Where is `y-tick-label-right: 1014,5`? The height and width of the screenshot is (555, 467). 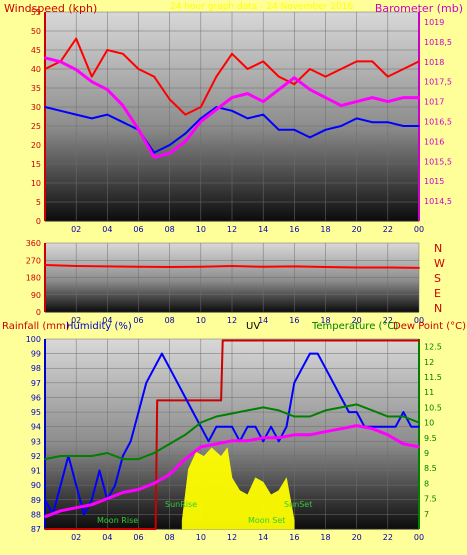
y-tick-label-right: 1014,5 is located at coordinates (438, 201).